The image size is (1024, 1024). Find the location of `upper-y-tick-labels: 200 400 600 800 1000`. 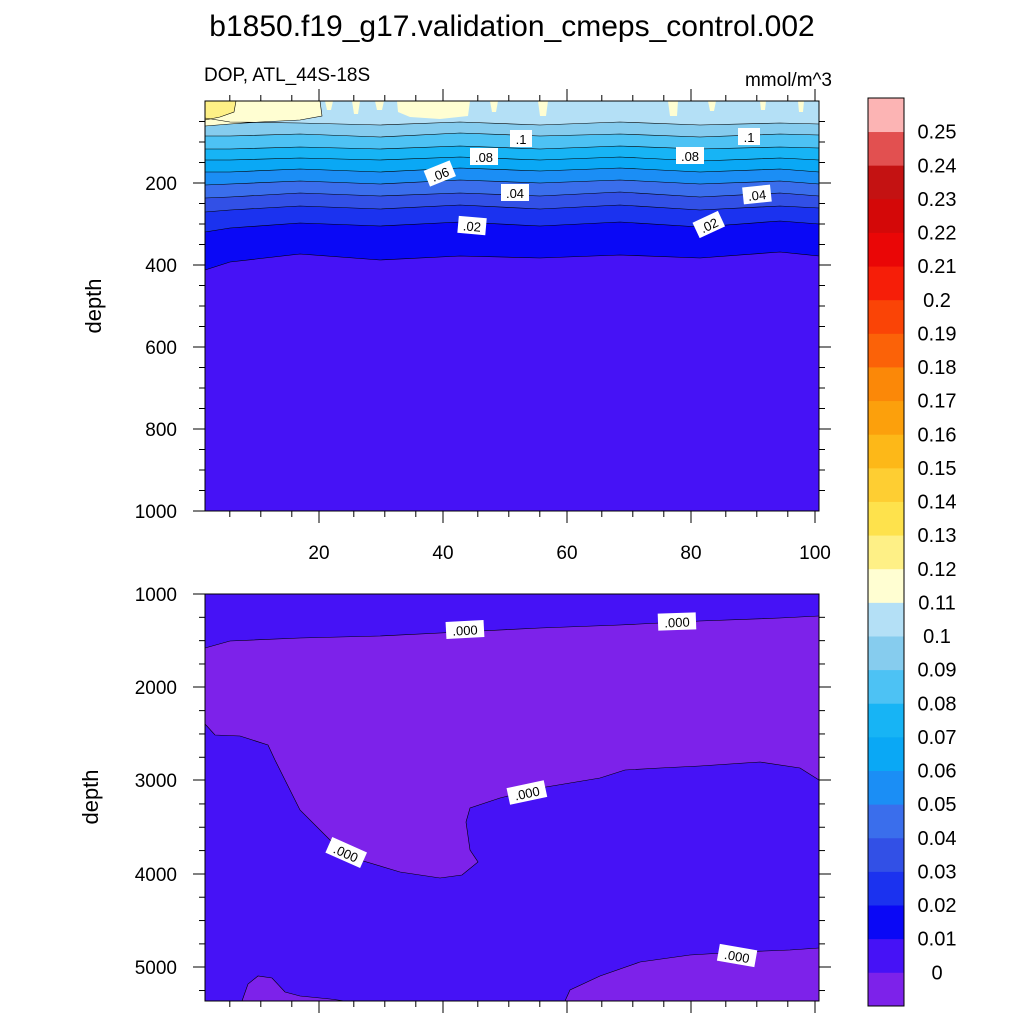

upper-y-tick-labels: 200 400 600 800 1000 is located at coordinates (156, 348).